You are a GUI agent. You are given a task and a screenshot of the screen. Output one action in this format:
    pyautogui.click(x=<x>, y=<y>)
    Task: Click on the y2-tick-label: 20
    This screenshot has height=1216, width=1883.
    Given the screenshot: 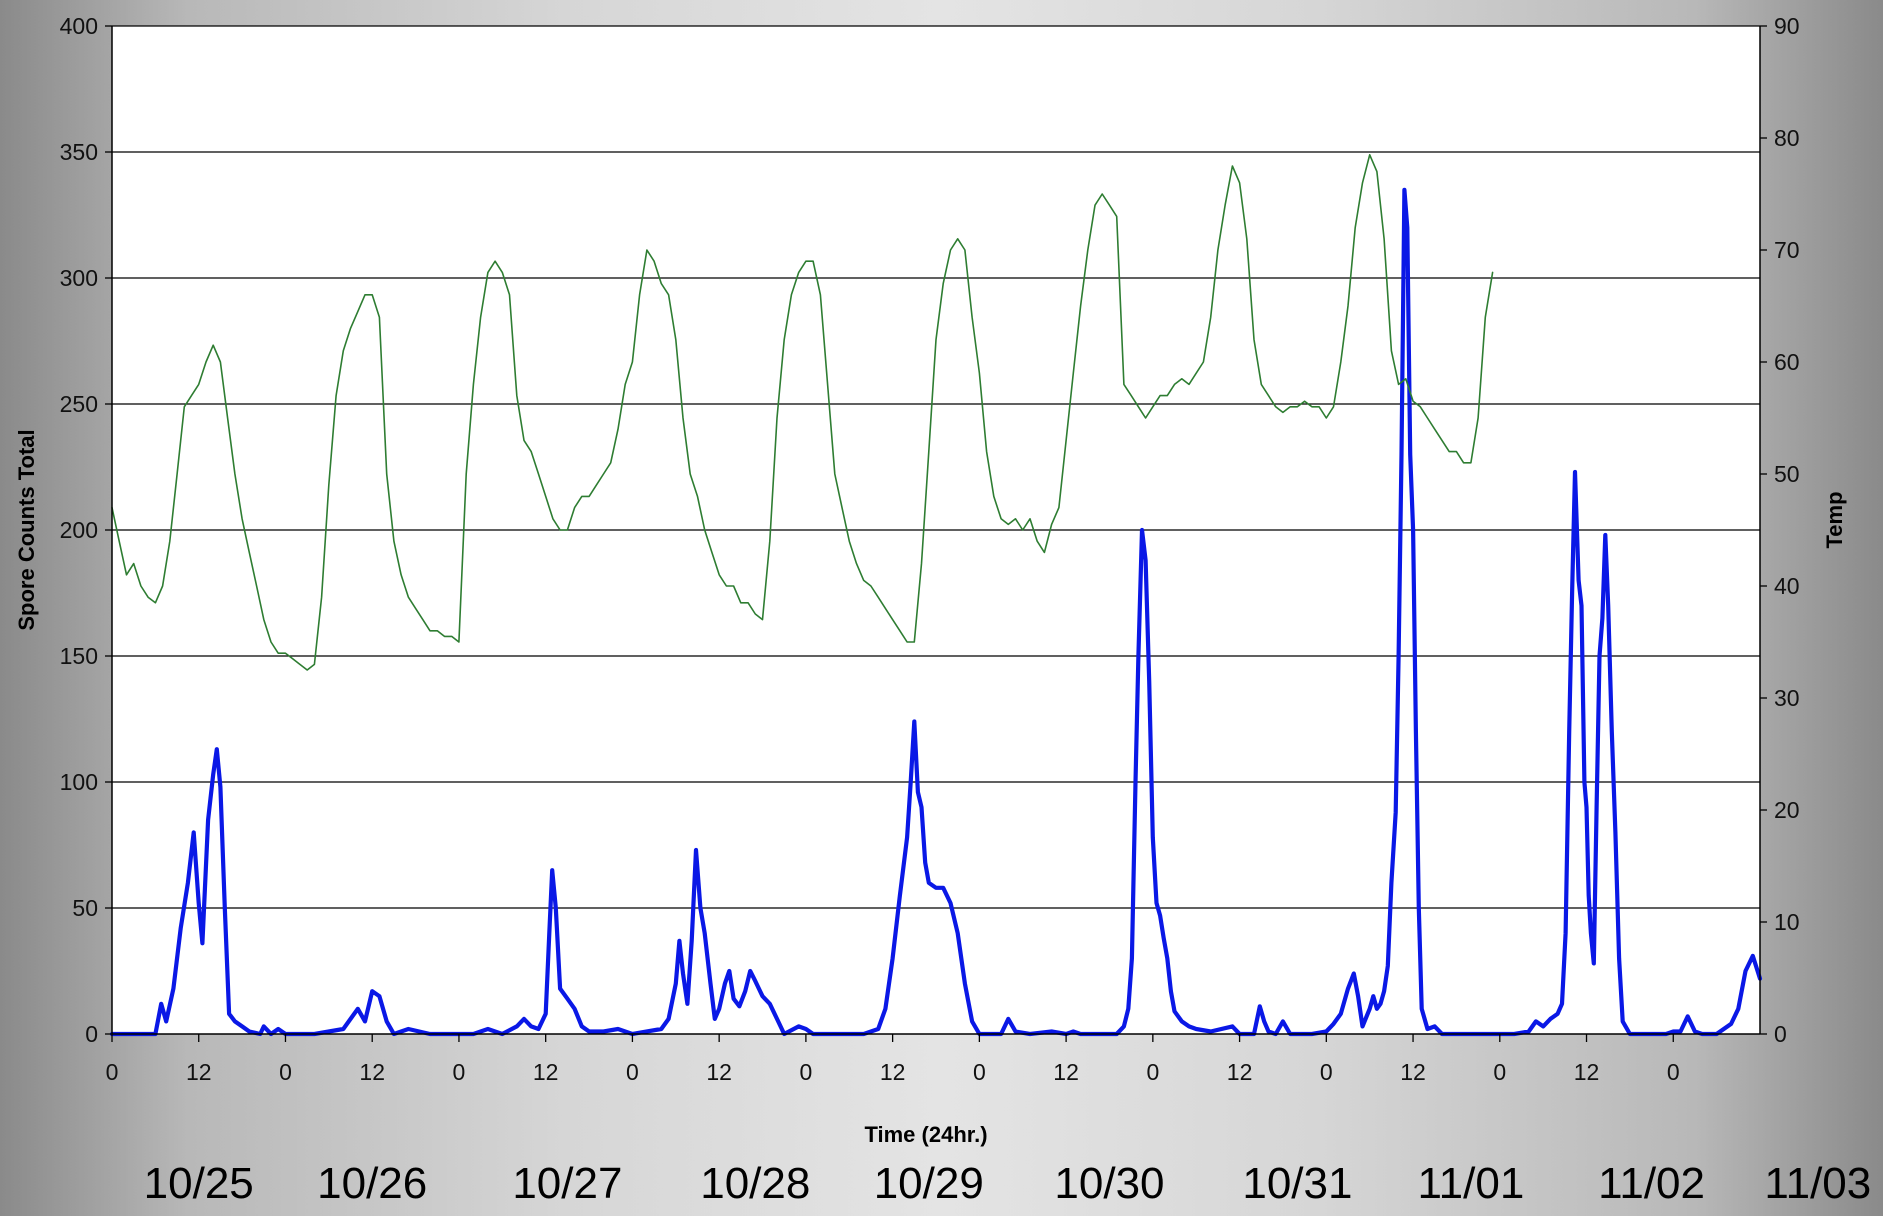 What is the action you would take?
    pyautogui.click(x=1787, y=810)
    